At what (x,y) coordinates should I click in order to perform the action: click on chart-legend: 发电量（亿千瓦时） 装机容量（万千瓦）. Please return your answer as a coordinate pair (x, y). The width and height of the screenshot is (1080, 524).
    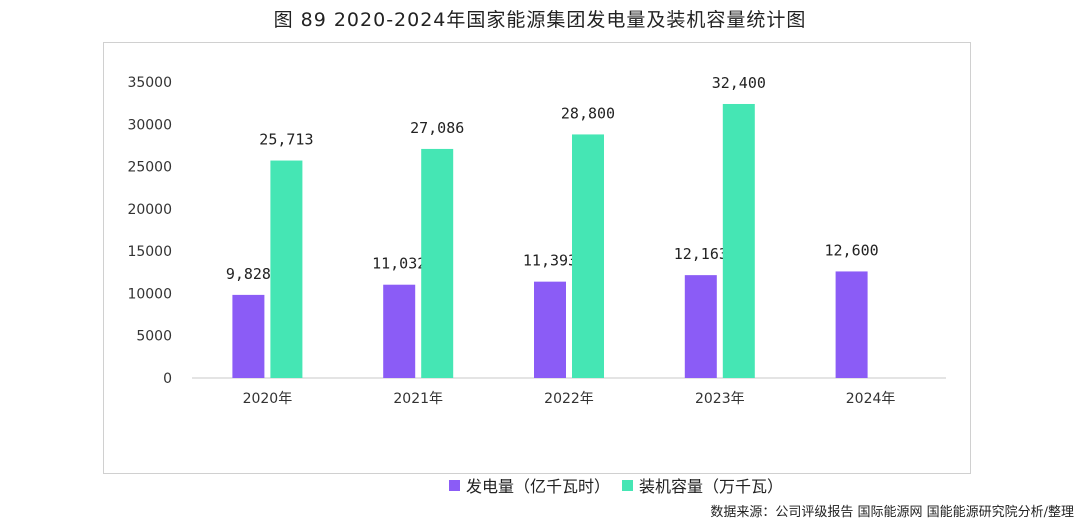
    Looking at the image, I should click on (622, 485).